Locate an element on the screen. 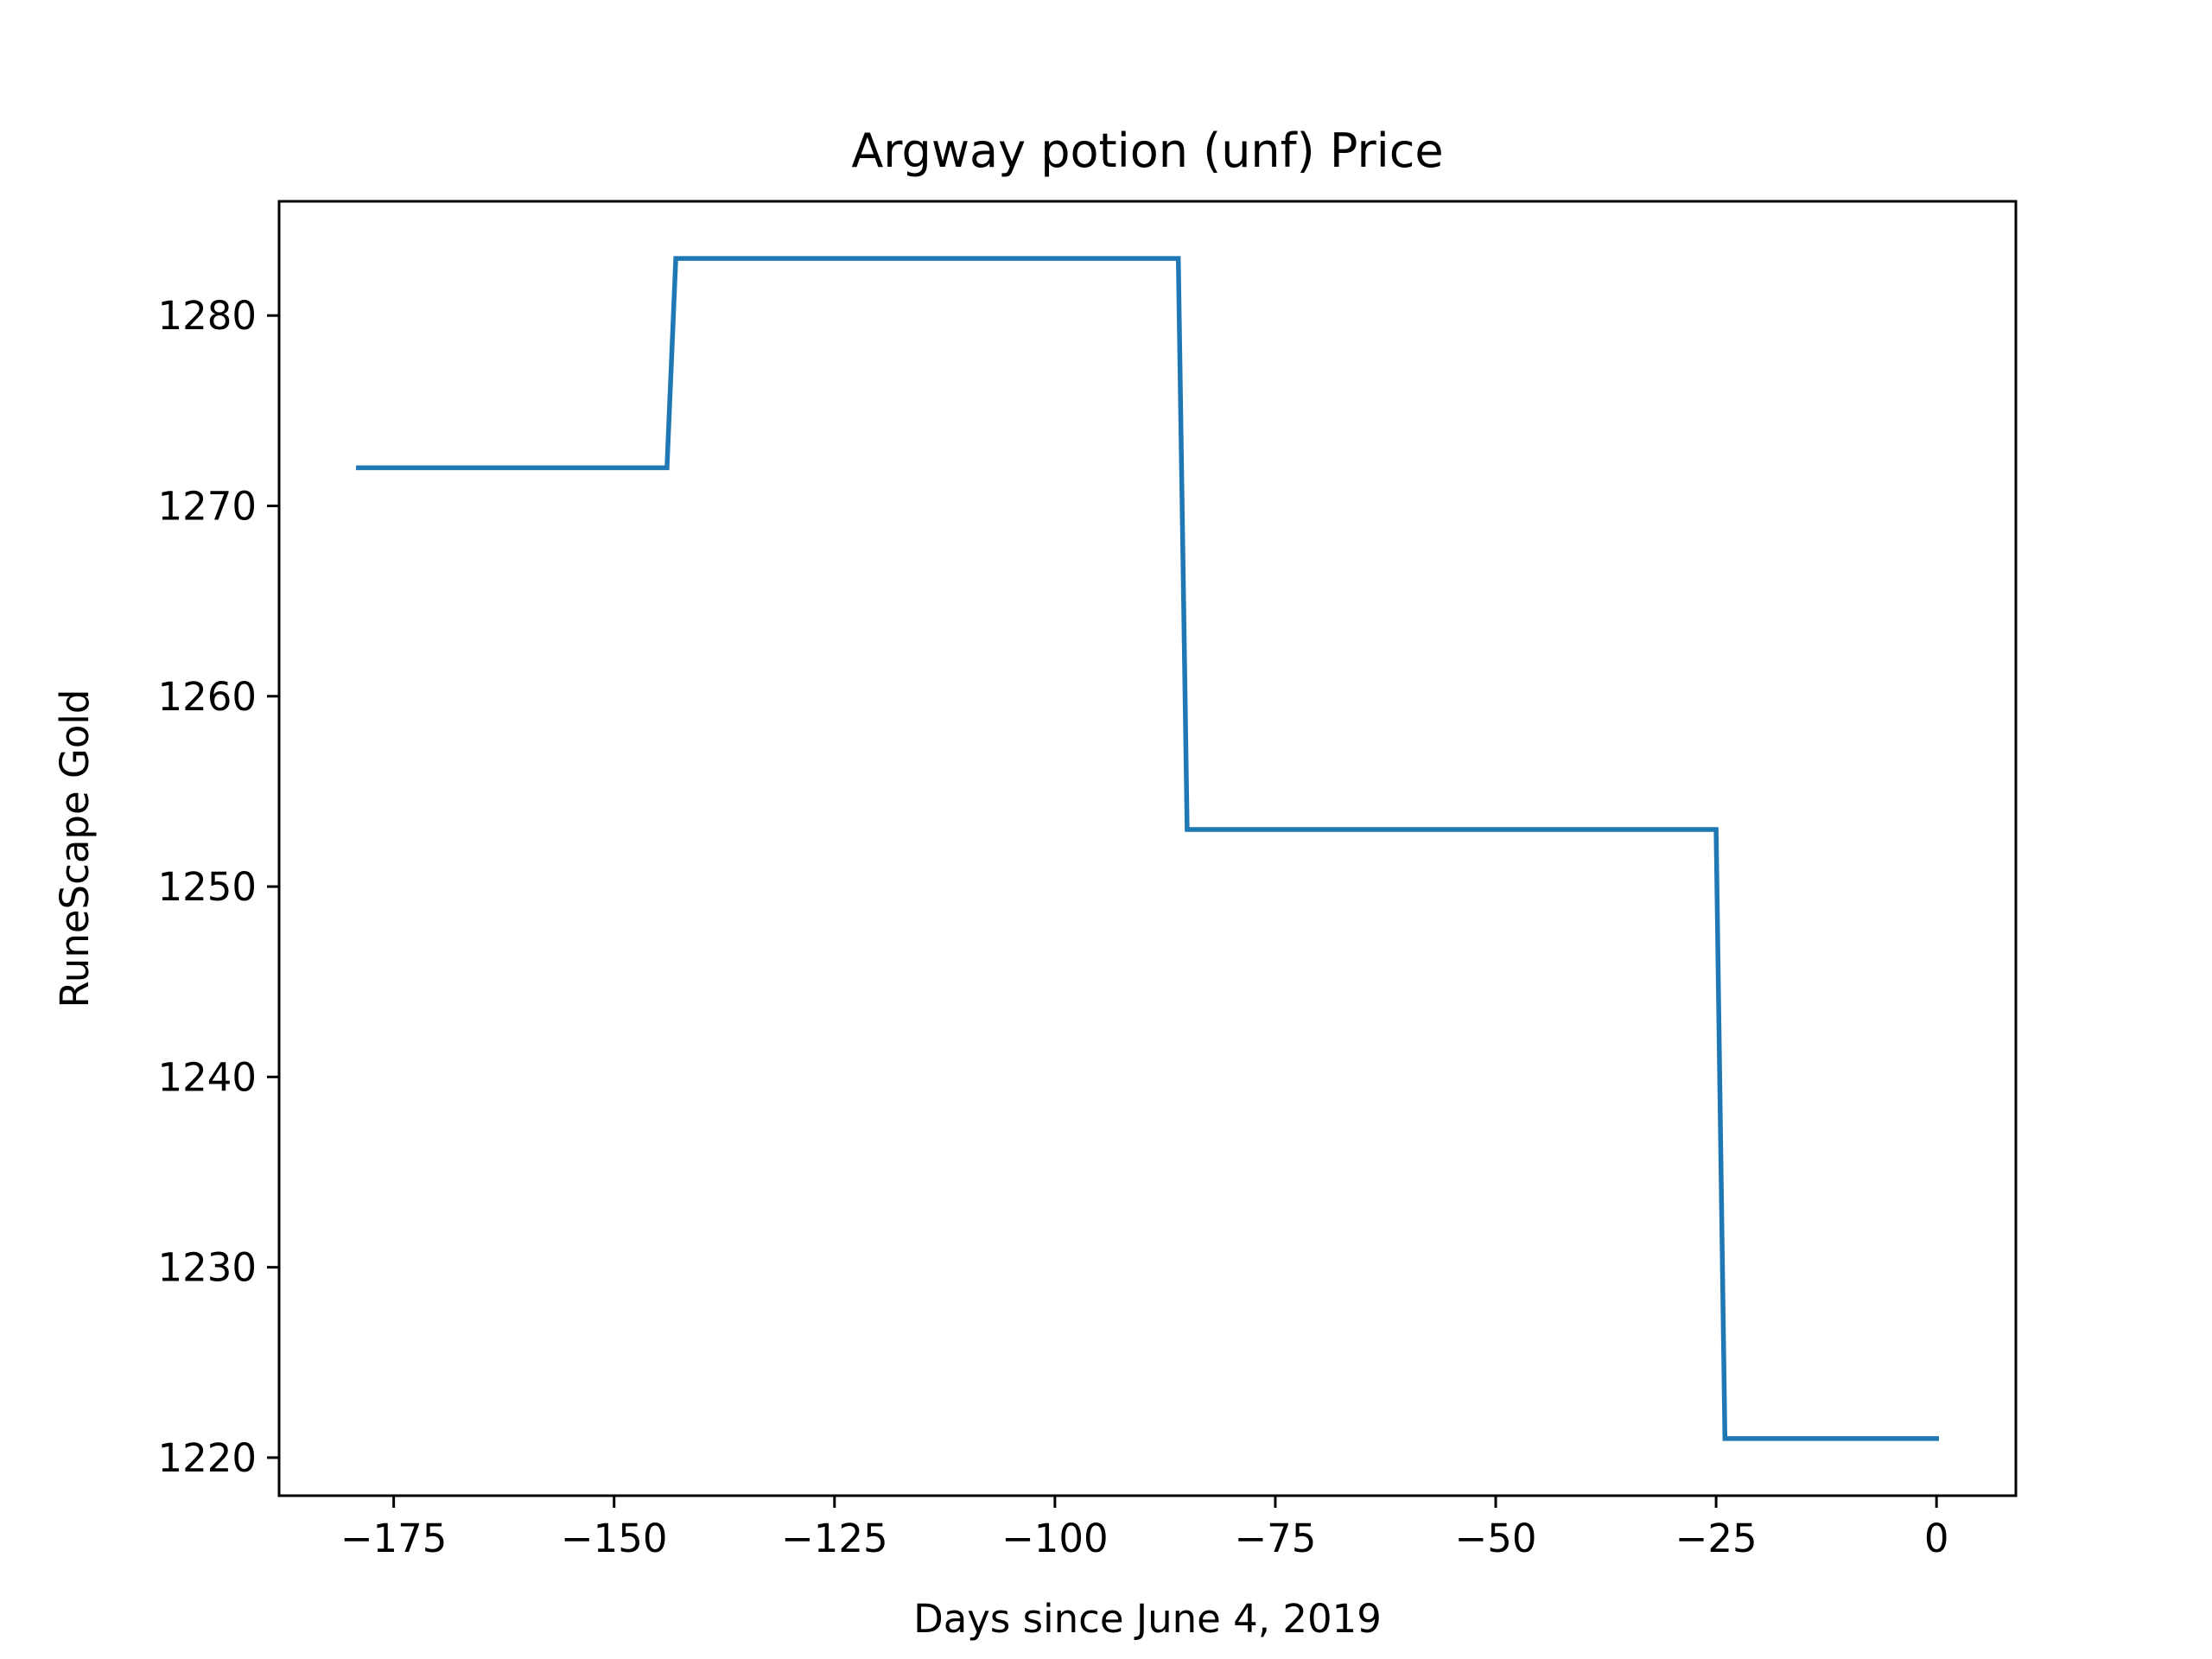 The width and height of the screenshot is (2212, 1659). y-tick-label: 1260 is located at coordinates (207, 697).